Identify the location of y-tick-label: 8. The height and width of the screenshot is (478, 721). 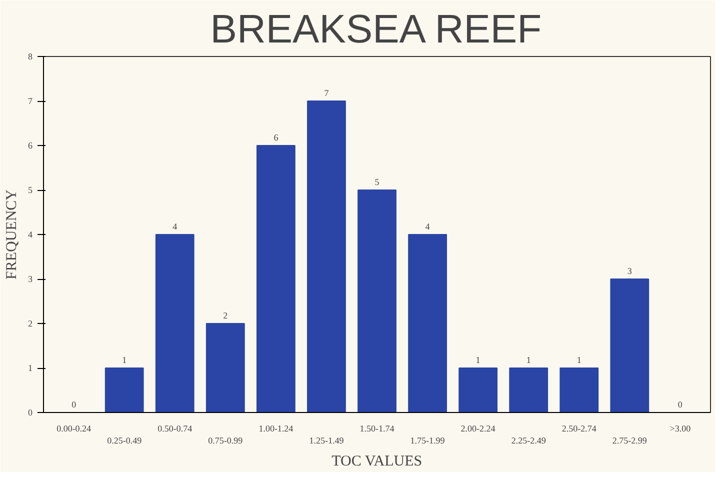
(30, 57).